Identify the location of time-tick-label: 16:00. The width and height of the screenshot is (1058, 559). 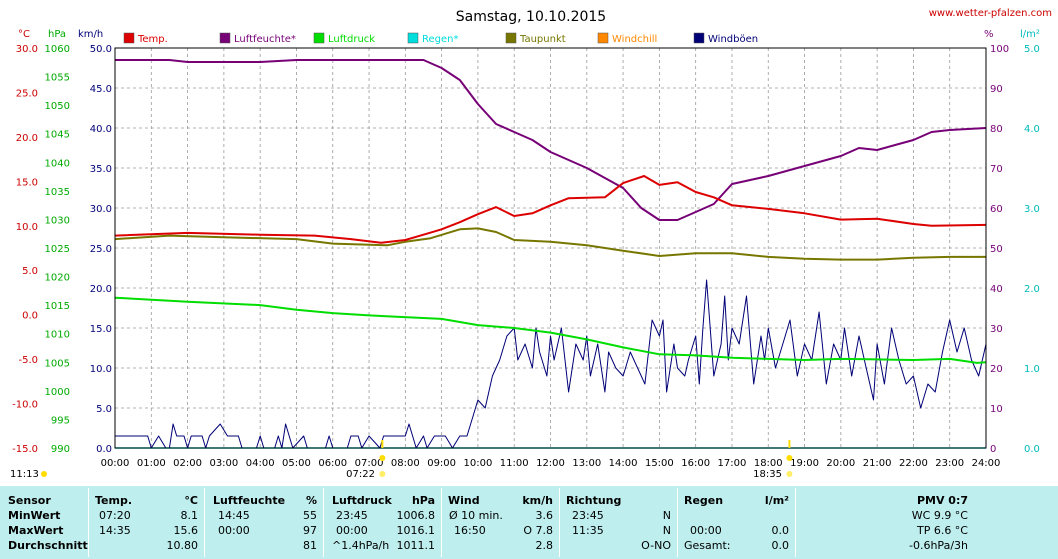
(695, 463).